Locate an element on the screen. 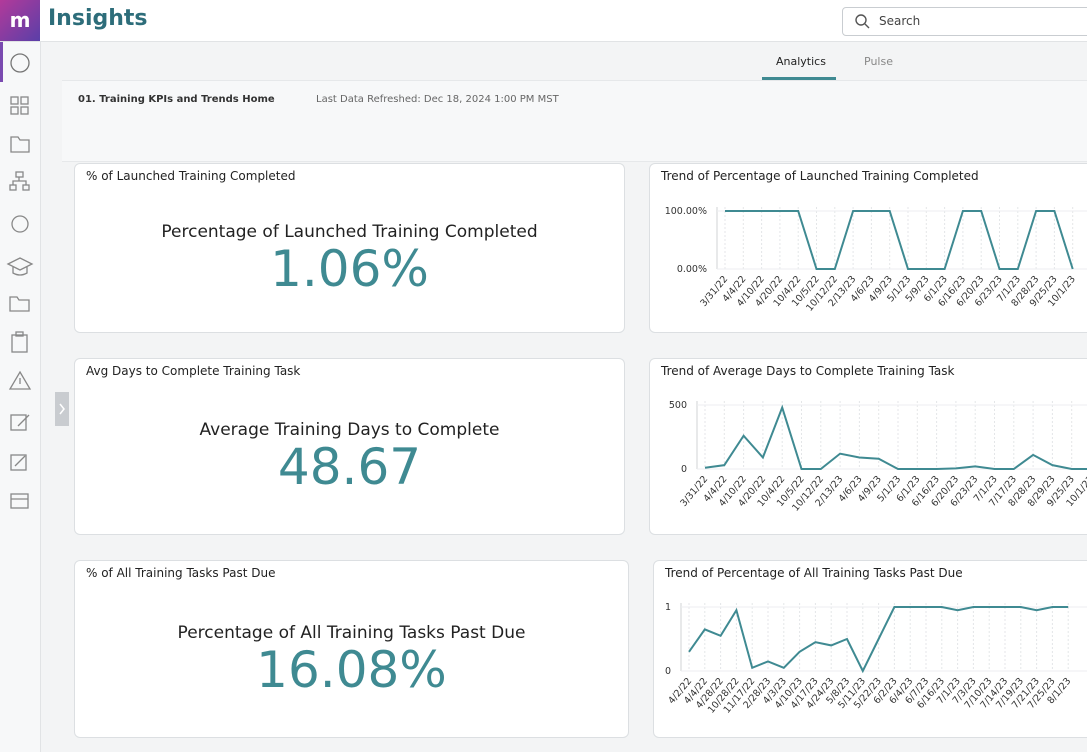 This screenshot has width=1087, height=752. filter-band is located at coordinates (574, 141).